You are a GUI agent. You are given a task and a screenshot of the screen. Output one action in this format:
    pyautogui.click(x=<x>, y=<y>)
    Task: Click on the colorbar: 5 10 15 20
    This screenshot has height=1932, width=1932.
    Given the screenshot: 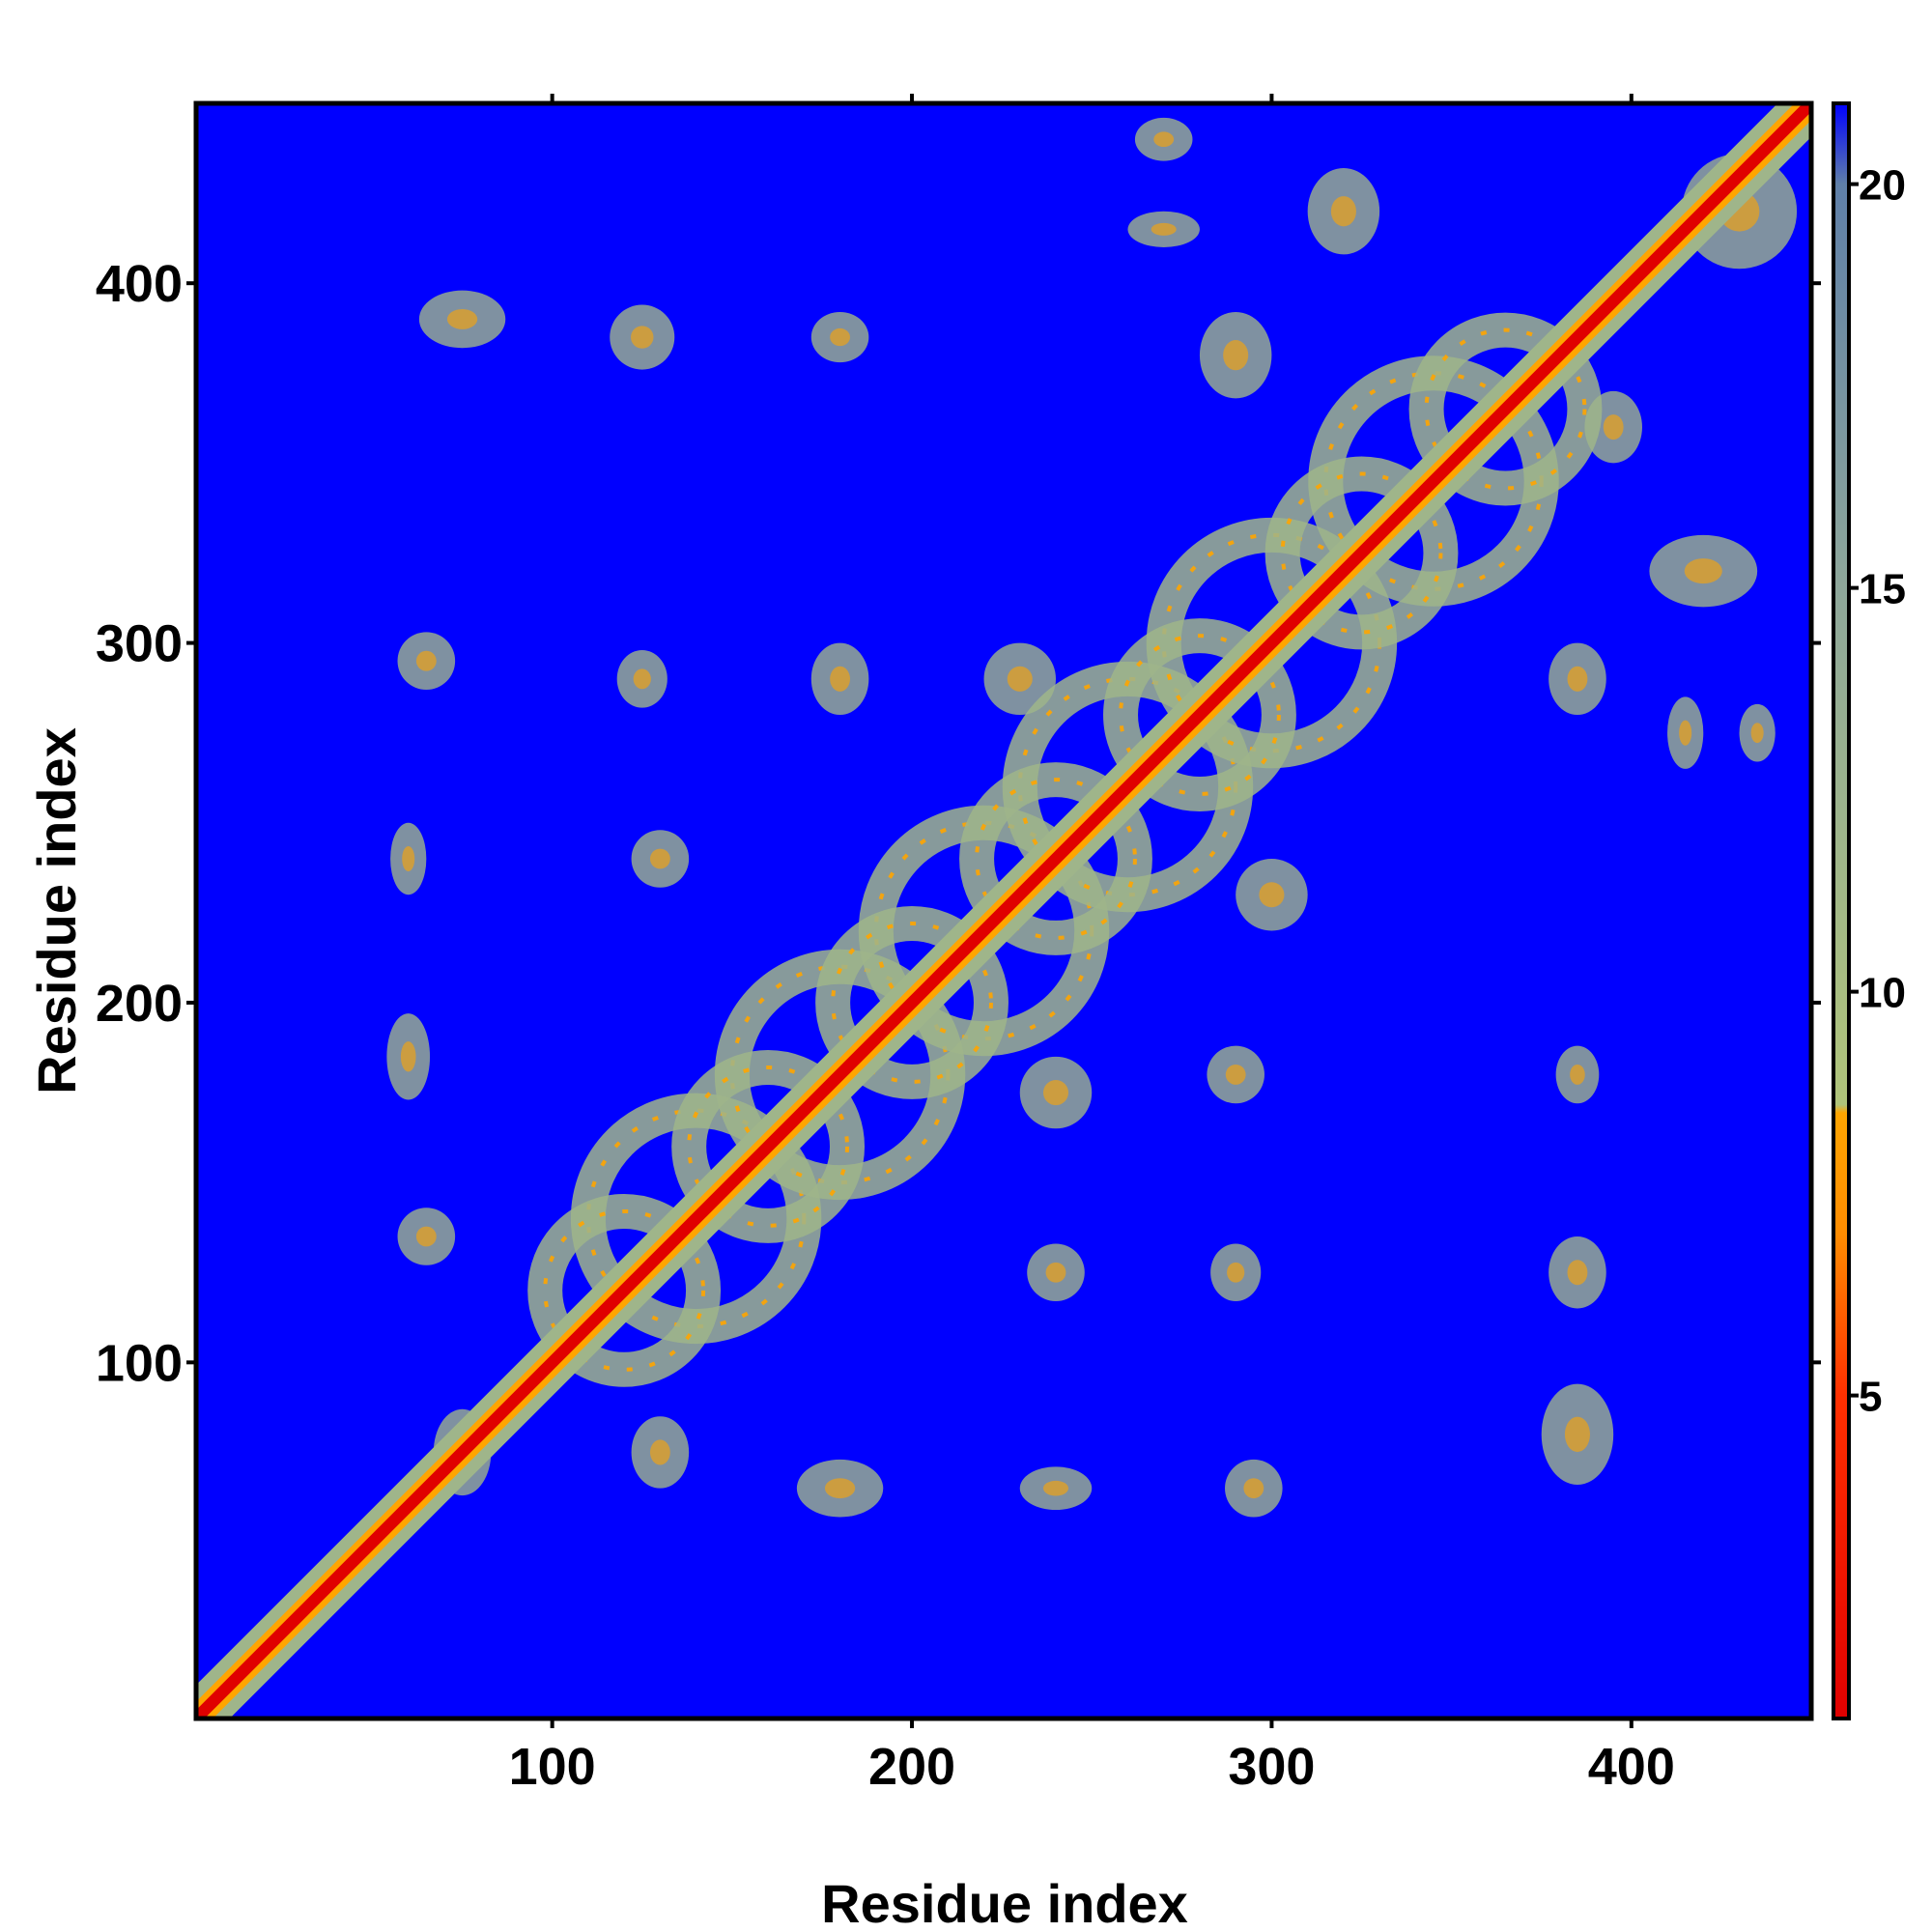 What is the action you would take?
    pyautogui.click(x=1869, y=910)
    